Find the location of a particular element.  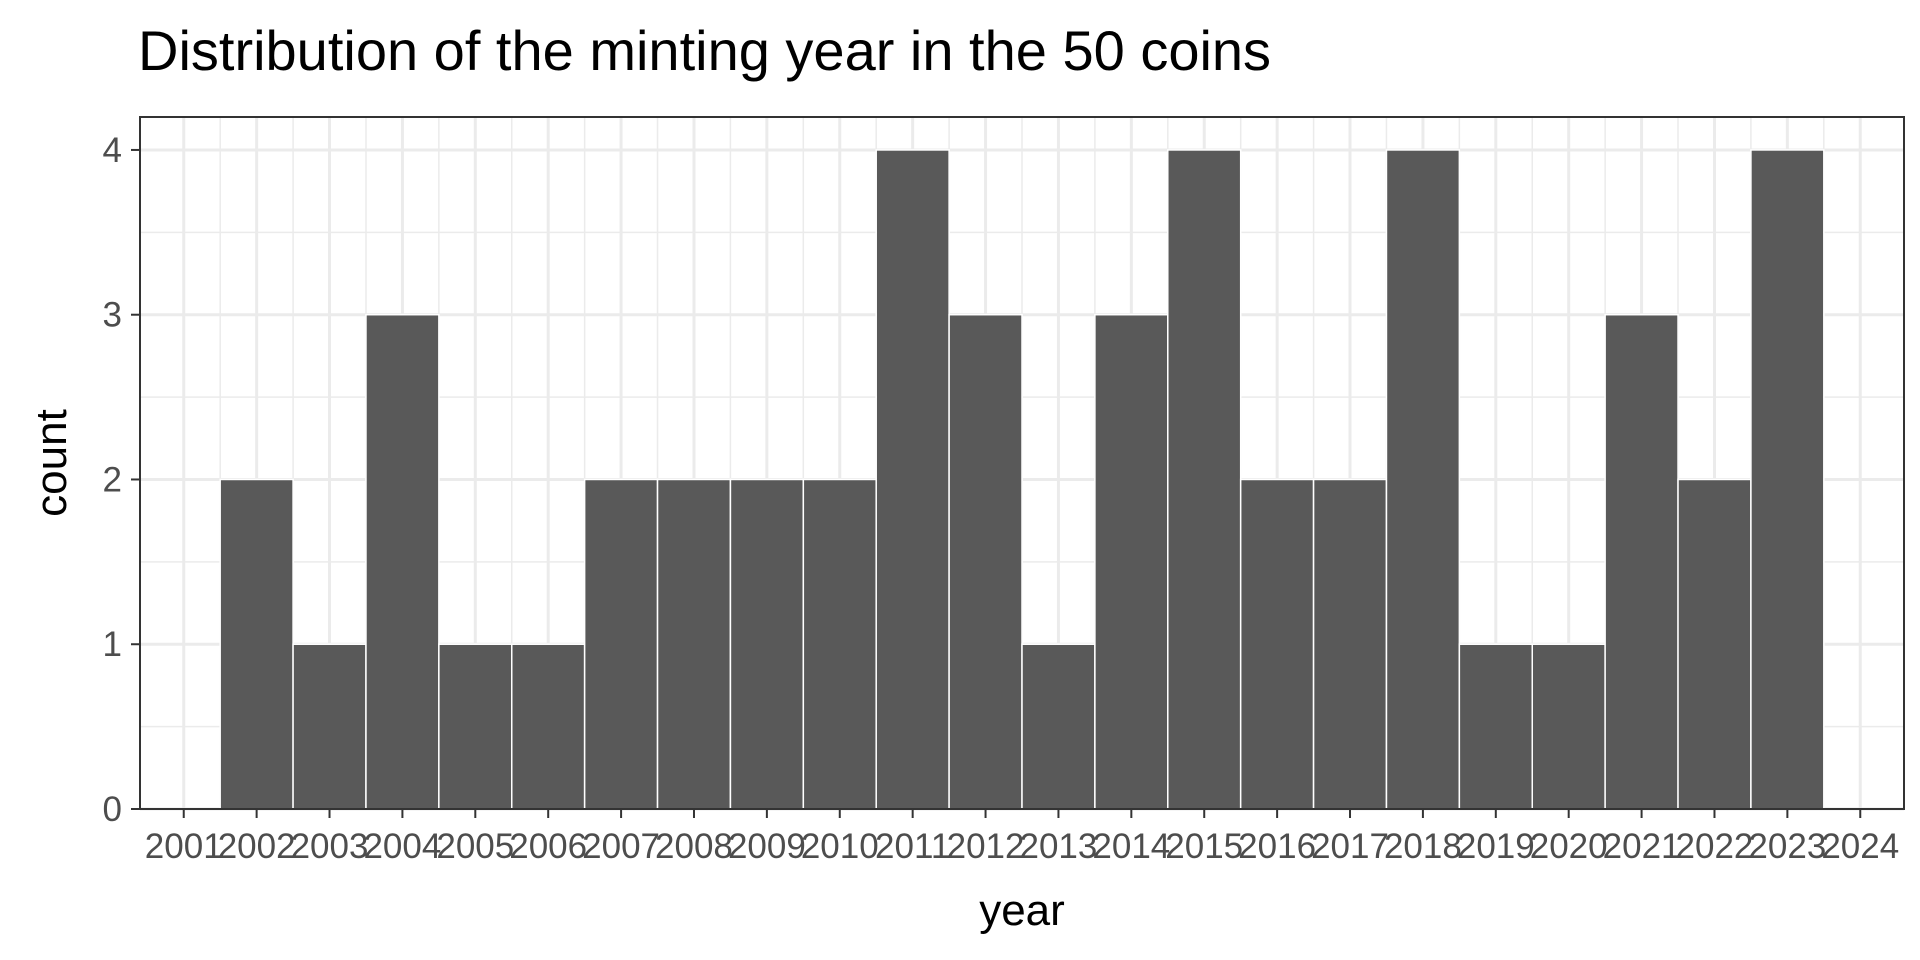

x-tick-label: 2013 is located at coordinates (1059, 846).